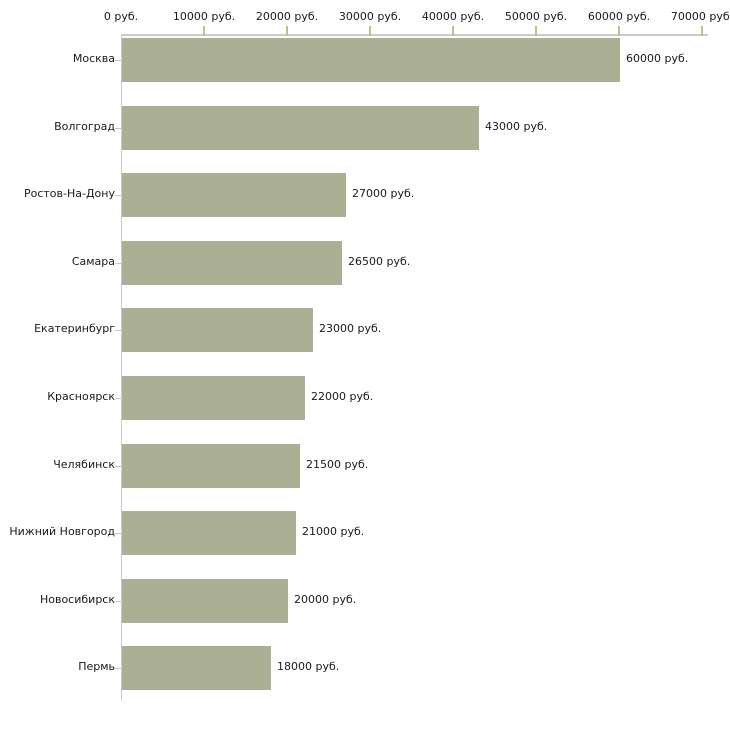  I want to click on bar-value-label: 26500 руб., so click(379, 261).